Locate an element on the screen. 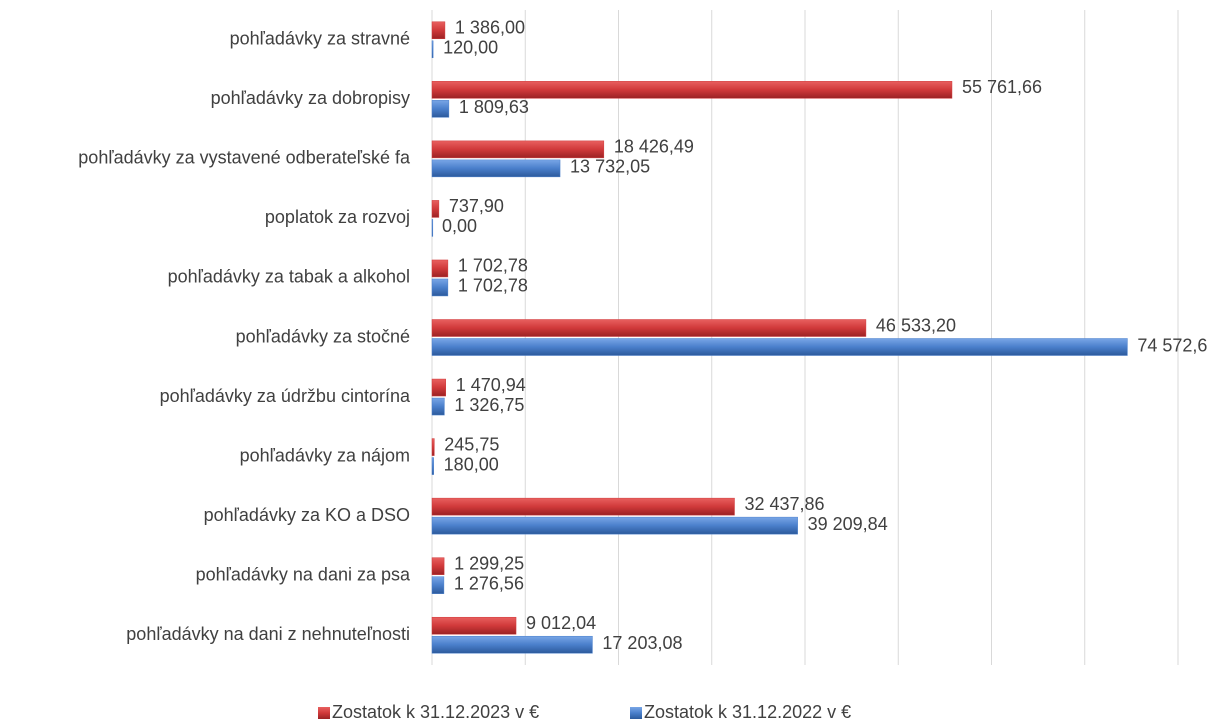  data-label: 55 761,66 is located at coordinates (1002, 87).